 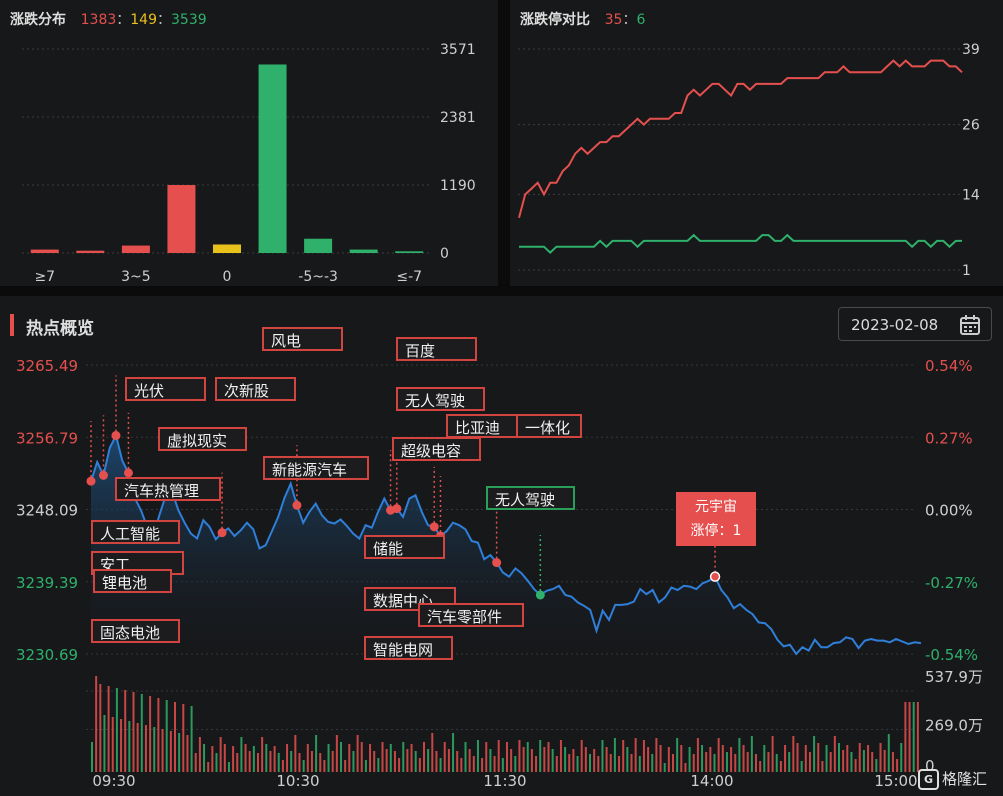 What do you see at coordinates (436, 349) in the screenshot?
I see `hot-tag: 百度` at bounding box center [436, 349].